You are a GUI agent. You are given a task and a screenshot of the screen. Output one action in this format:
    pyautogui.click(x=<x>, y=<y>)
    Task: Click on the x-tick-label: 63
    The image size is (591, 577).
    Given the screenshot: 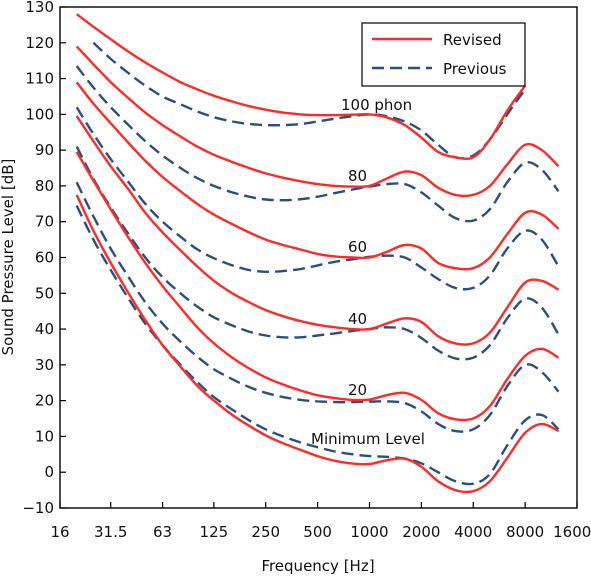 What is the action you would take?
    pyautogui.click(x=162, y=532)
    